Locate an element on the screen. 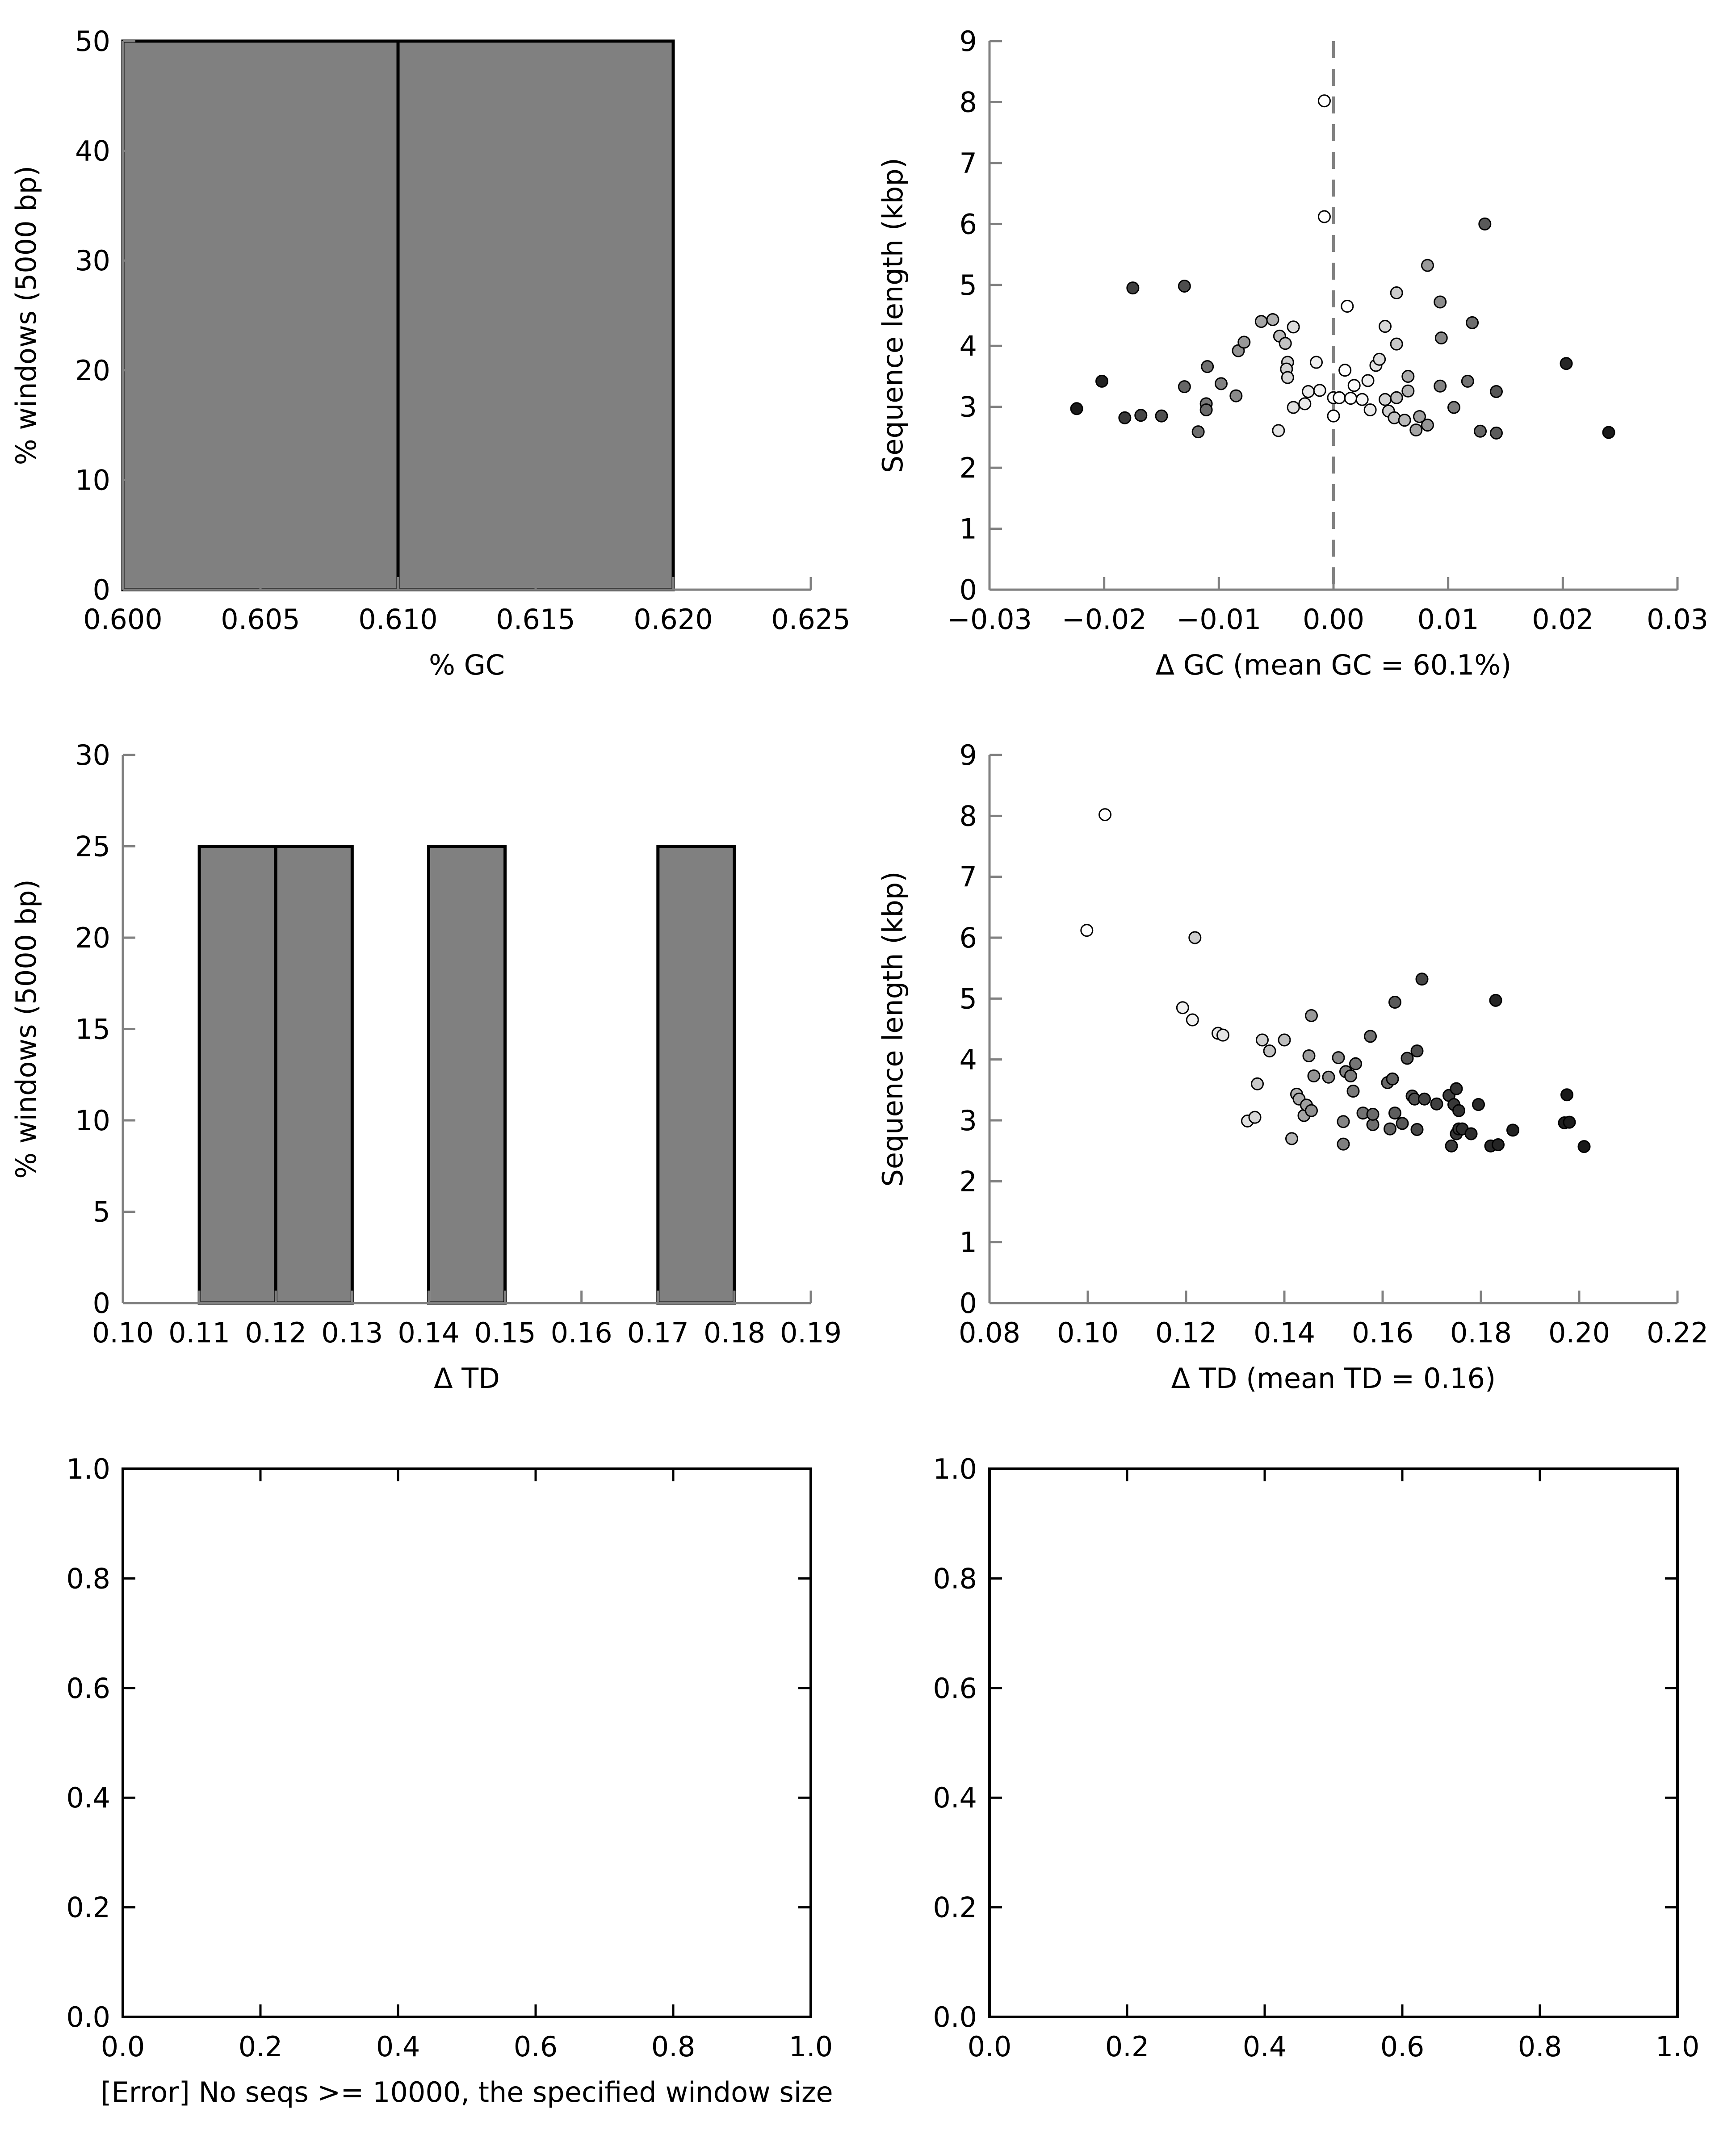 Image resolution: width=1736 pixels, height=2138 pixels. x-tick-label: 0.17 is located at coordinates (658, 1333).